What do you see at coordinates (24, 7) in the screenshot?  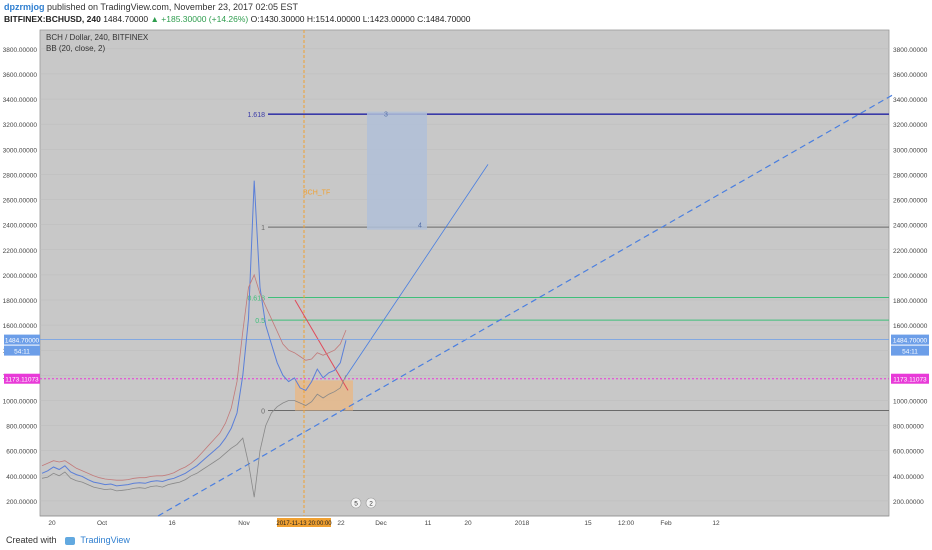 I see `author-link: dpzrmjog` at bounding box center [24, 7].